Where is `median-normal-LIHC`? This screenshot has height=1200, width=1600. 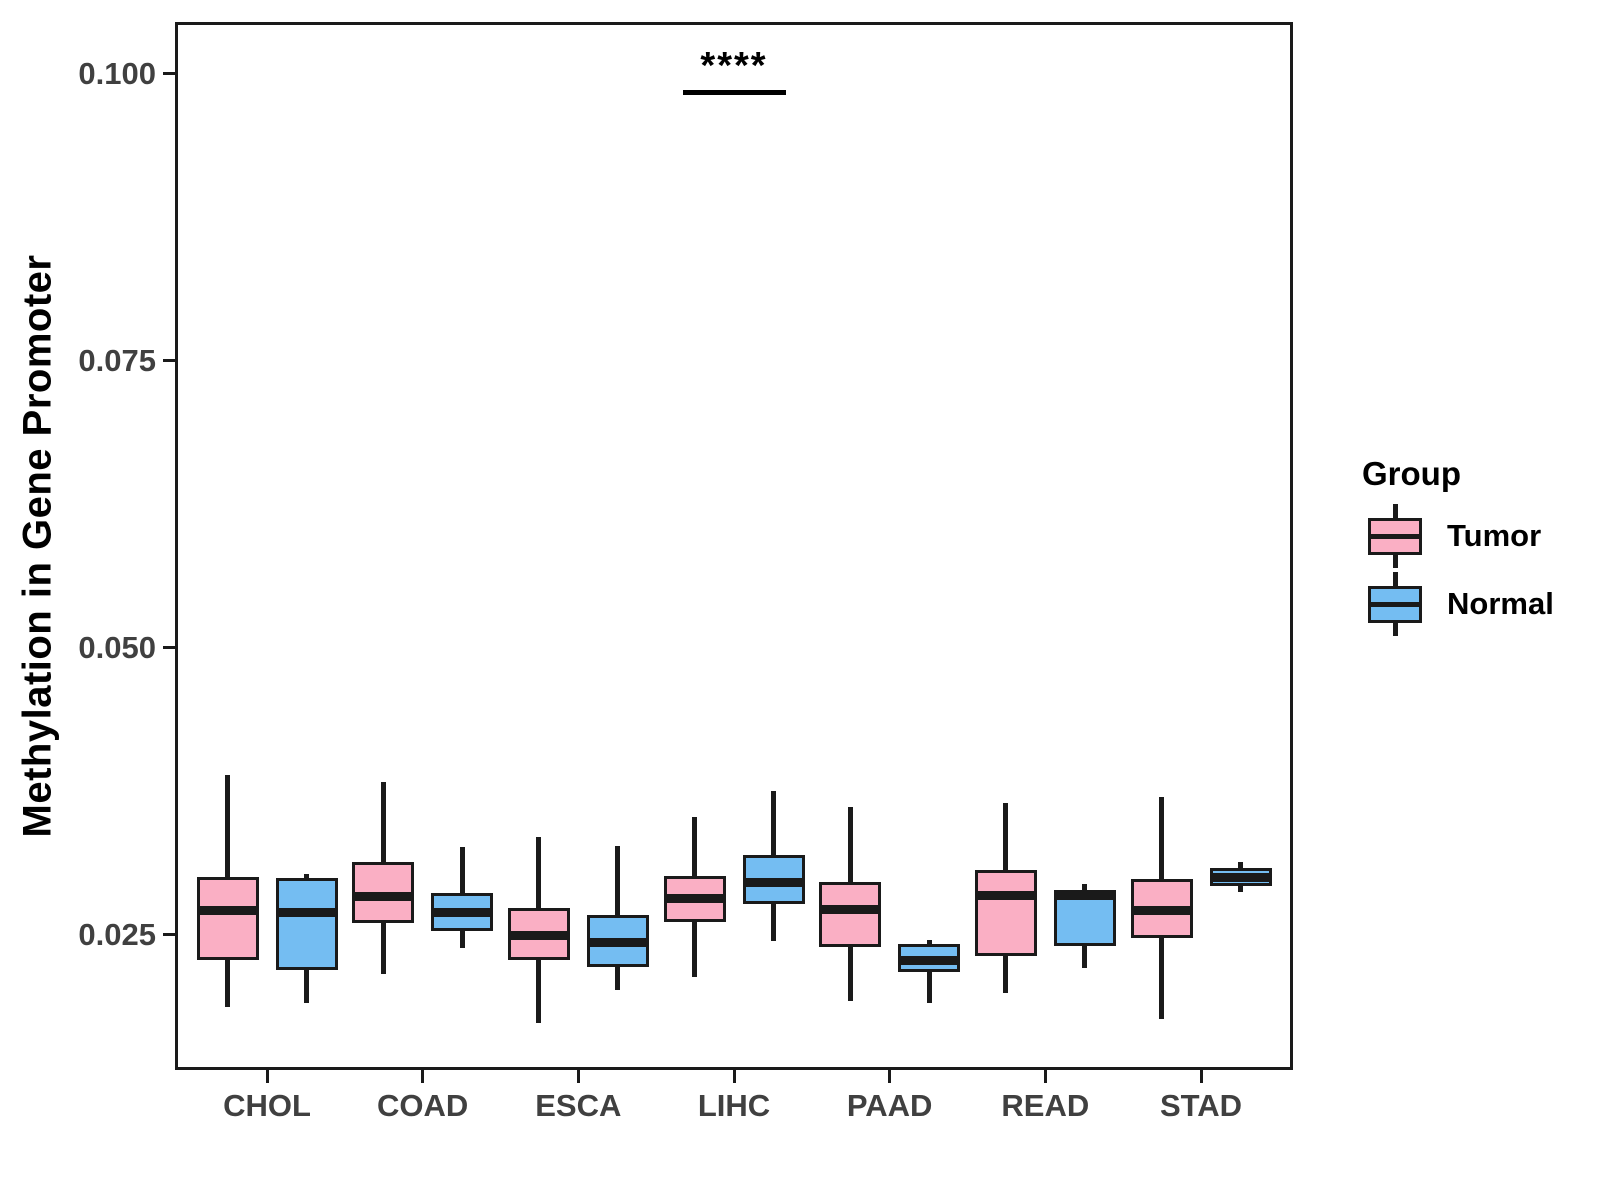
median-normal-LIHC is located at coordinates (773, 883).